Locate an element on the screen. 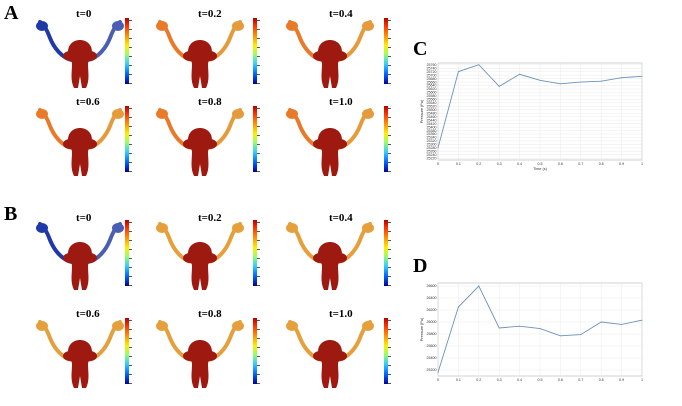 The image size is (682, 406). y-tick-label: 25460 is located at coordinates (432, 117).